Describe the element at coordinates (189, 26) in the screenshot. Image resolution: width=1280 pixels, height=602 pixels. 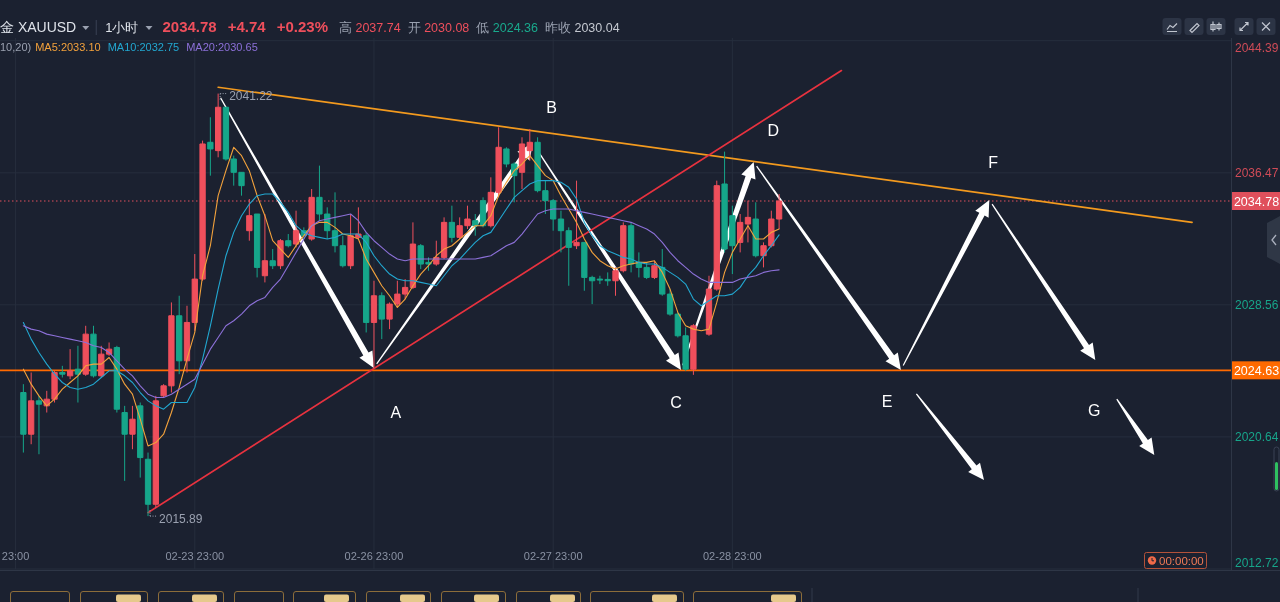
I see `text: 2034.78` at that location.